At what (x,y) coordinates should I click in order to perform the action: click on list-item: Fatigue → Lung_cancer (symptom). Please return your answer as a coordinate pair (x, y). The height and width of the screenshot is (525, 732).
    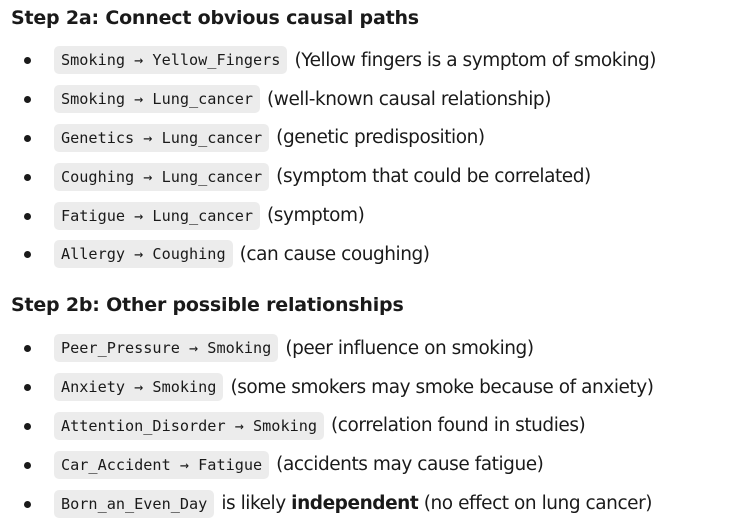
    Looking at the image, I should click on (328, 215).